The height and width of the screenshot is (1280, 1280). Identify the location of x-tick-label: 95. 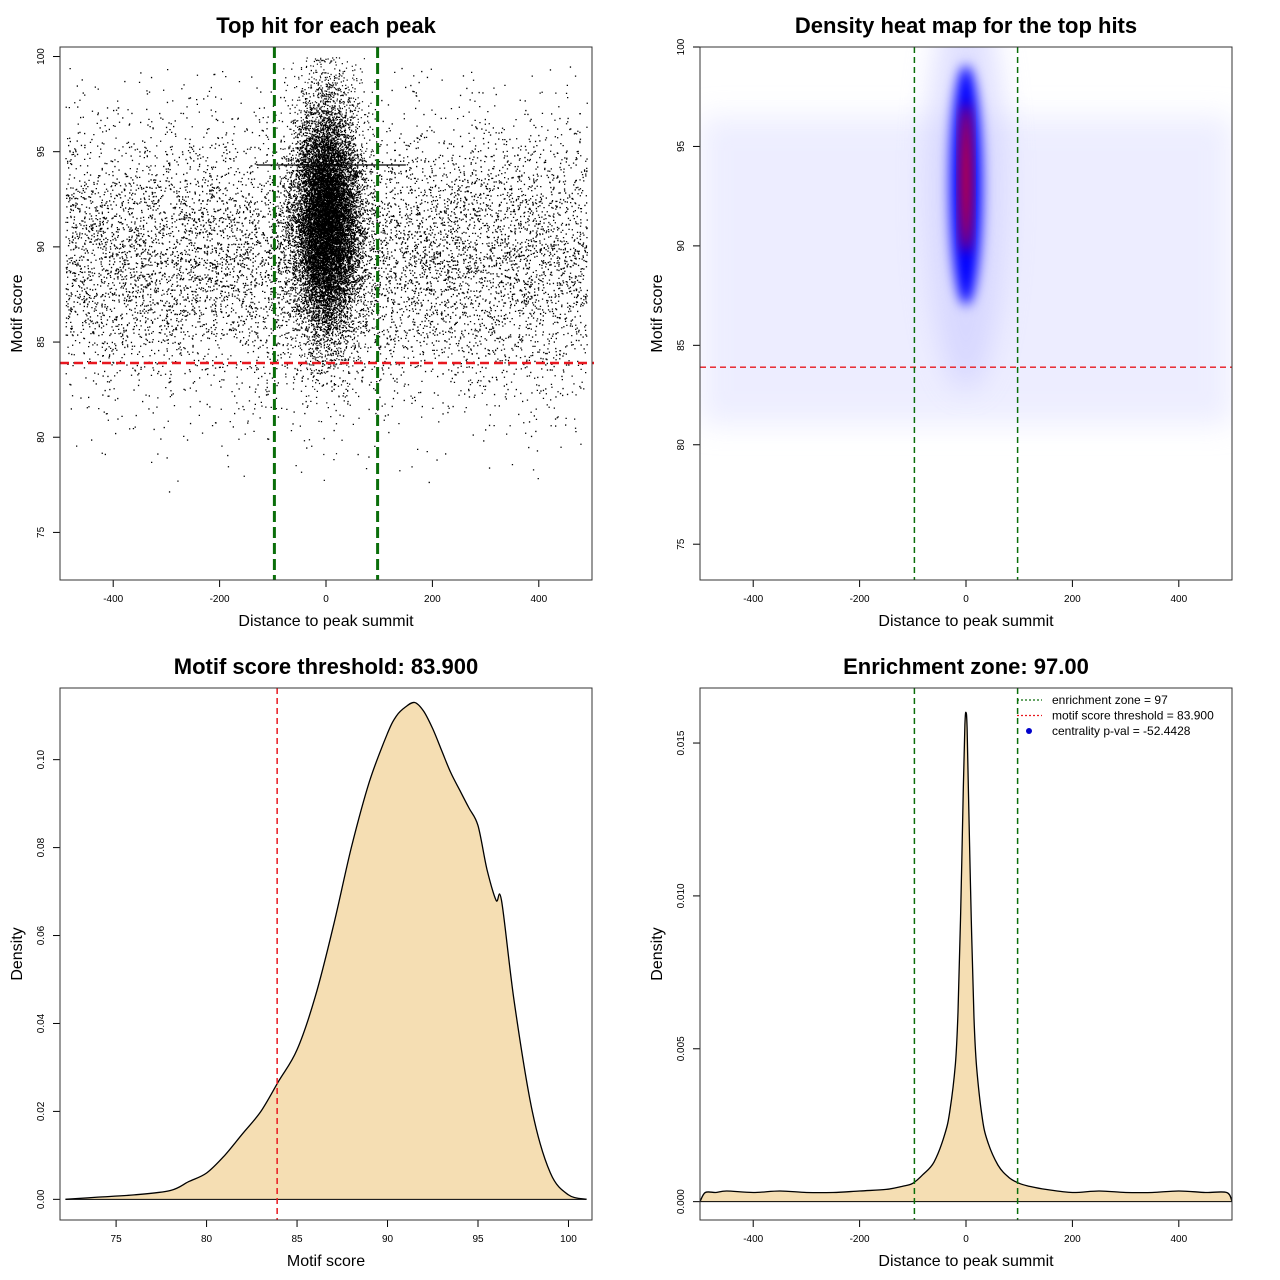
(478, 1239).